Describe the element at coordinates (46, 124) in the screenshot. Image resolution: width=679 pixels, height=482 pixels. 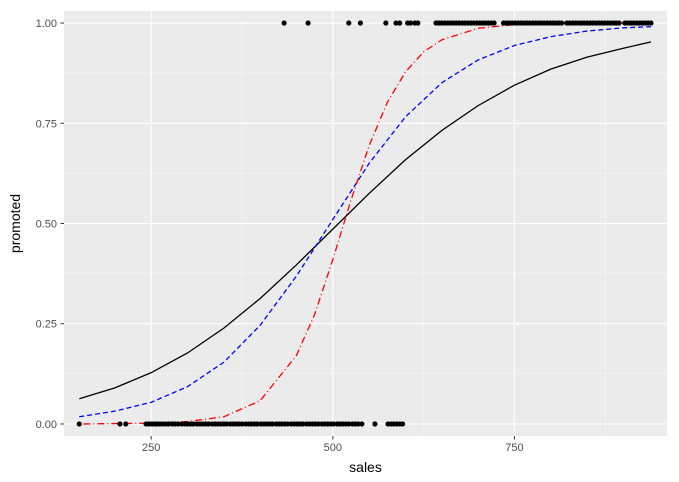
I see `y-tick-label: 0.75` at that location.